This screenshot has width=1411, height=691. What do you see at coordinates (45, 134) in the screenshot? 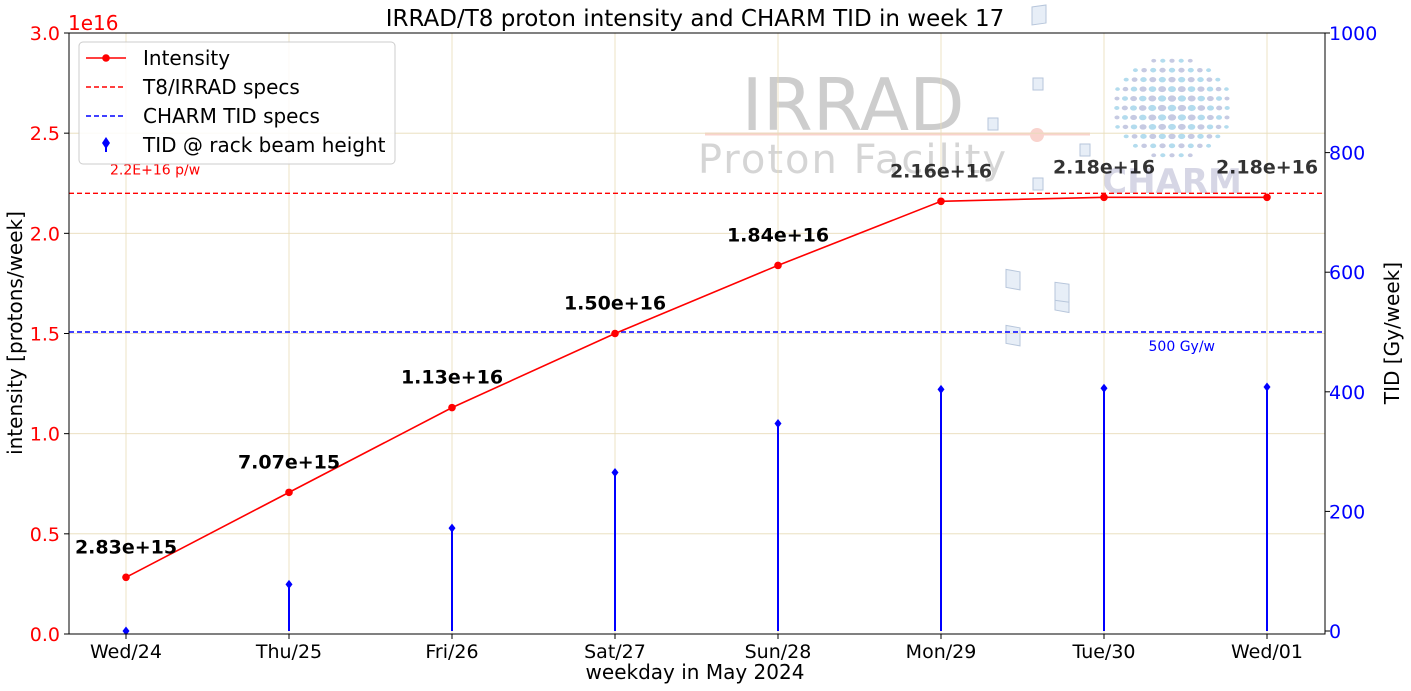
I see `y-tick-label: 2.5` at bounding box center [45, 134].